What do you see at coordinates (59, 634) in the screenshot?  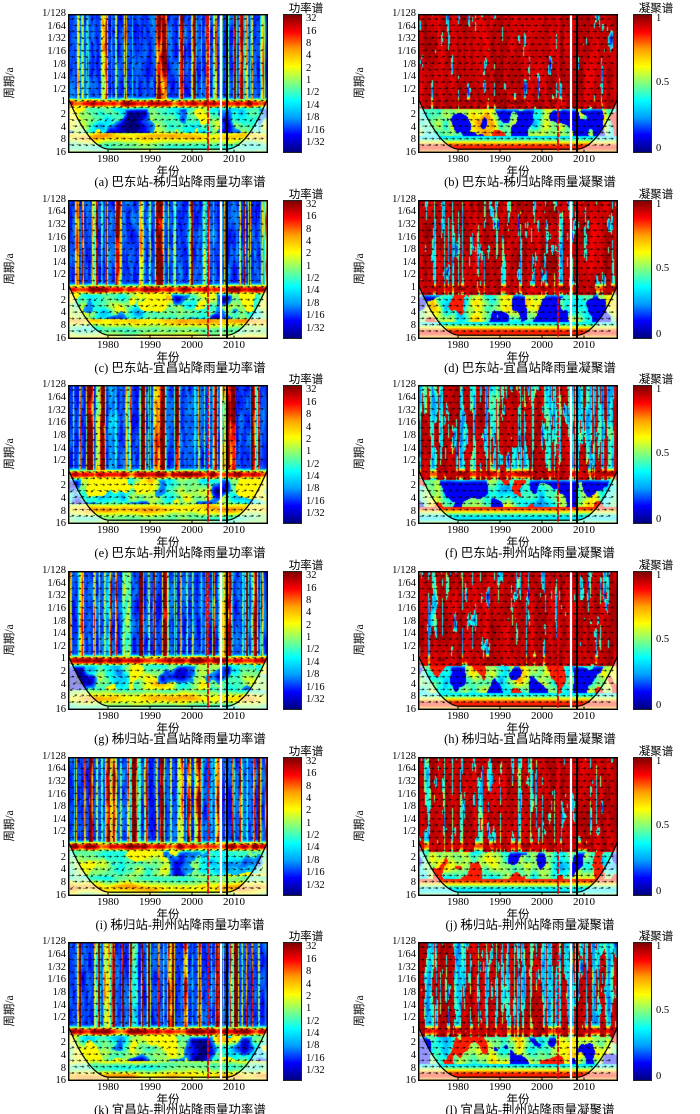 I see `y-tick-label: 1/4` at bounding box center [59, 634].